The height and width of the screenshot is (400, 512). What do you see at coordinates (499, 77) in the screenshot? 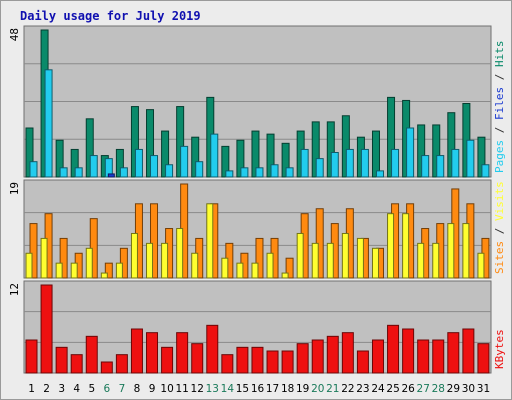
I see `ylabel-part: /` at bounding box center [499, 77].